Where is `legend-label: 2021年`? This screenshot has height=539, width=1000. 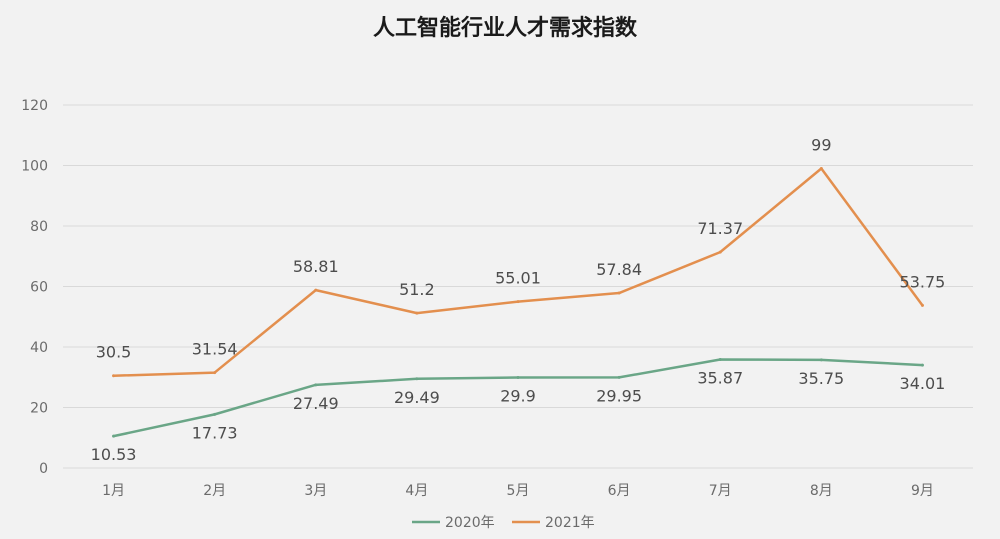 legend-label: 2021年 is located at coordinates (570, 523).